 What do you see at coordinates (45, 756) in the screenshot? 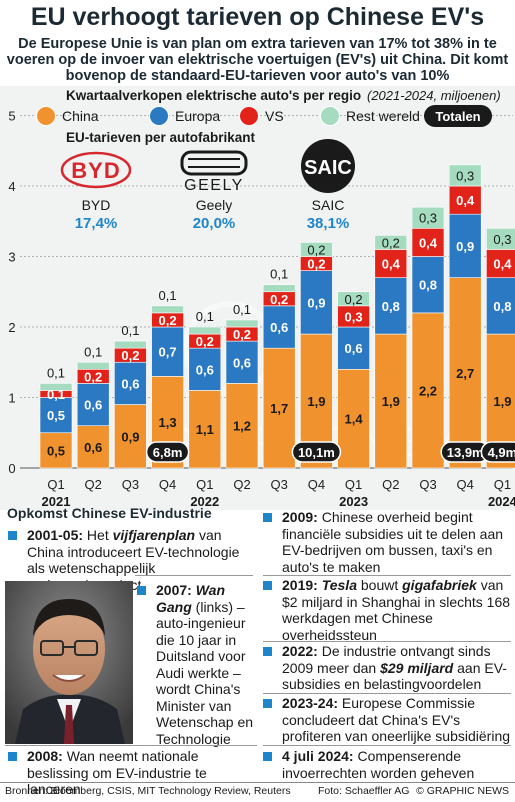
I see `event-date: 2008:` at bounding box center [45, 756].